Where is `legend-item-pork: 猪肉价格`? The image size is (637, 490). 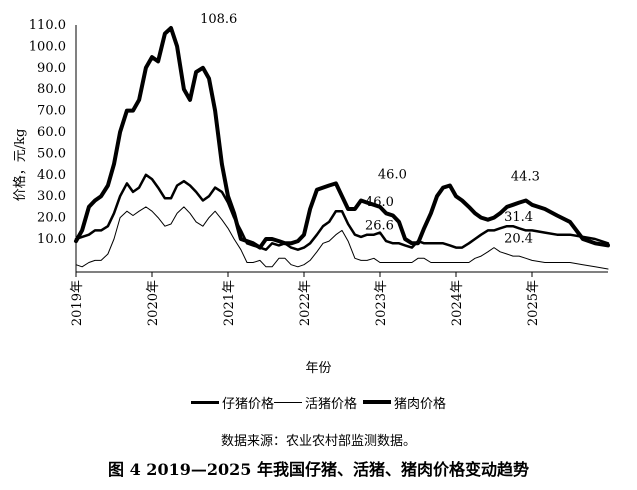
legend-item-pork: 猪肉价格 is located at coordinates (404, 402).